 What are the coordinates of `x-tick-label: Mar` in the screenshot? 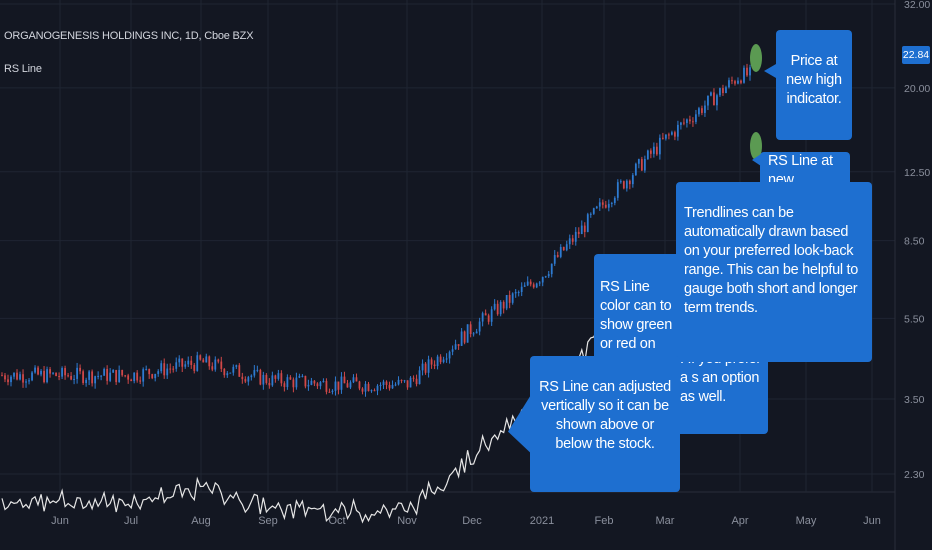 It's located at (665, 521).